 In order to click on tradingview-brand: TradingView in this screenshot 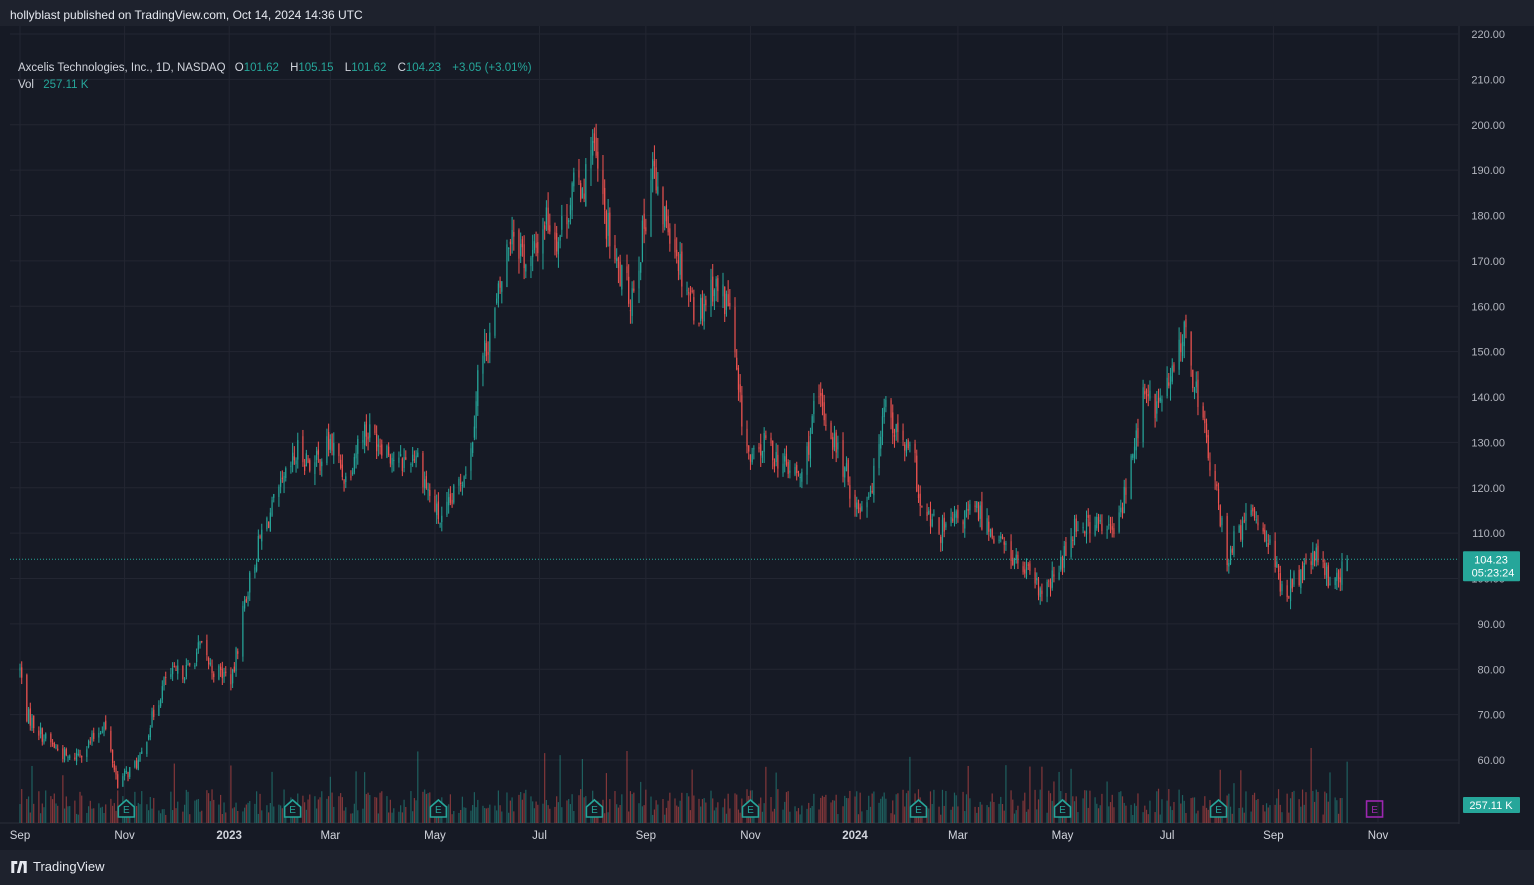, I will do `click(57, 866)`.